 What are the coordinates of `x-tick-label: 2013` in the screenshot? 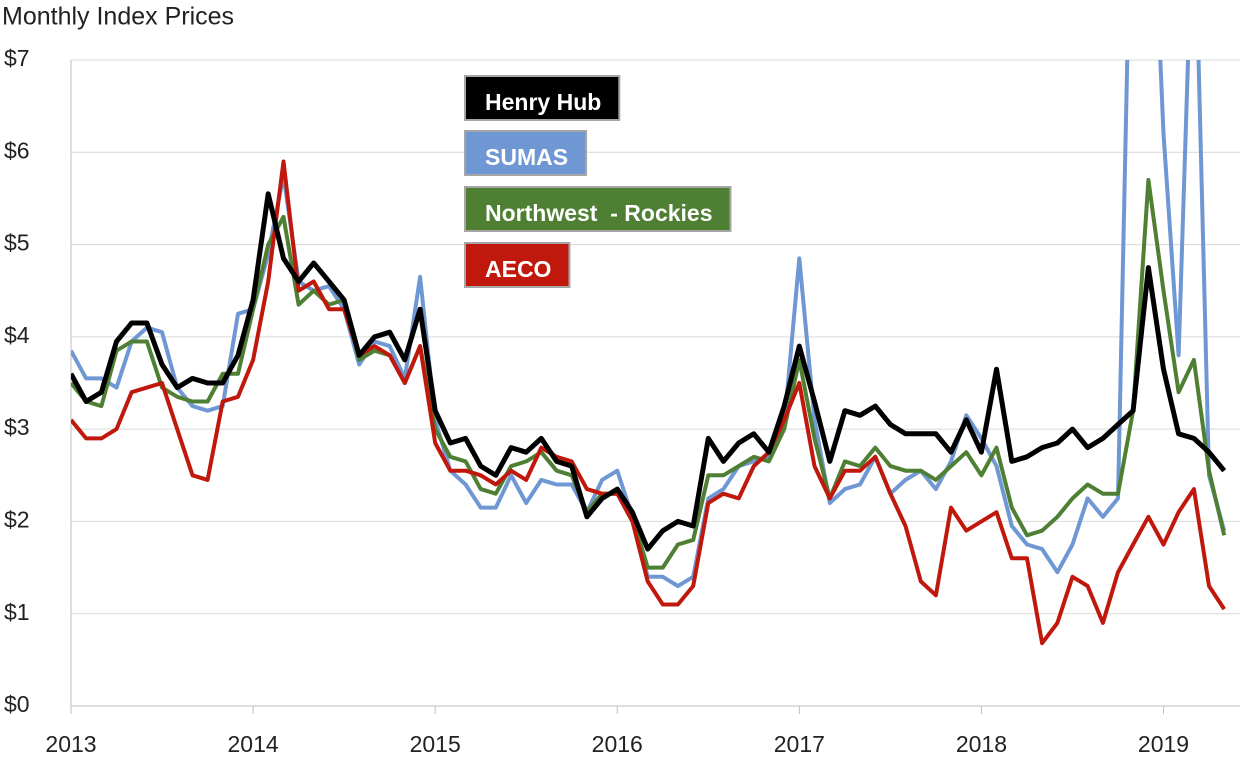 It's located at (70, 744).